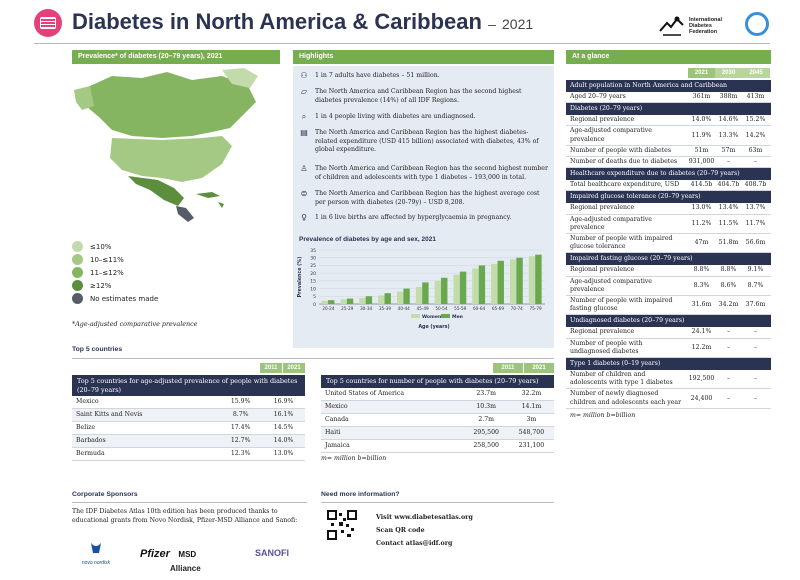  I want to click on glance-row-label: Age-adjusted comparative prevalence, so click(611, 135).